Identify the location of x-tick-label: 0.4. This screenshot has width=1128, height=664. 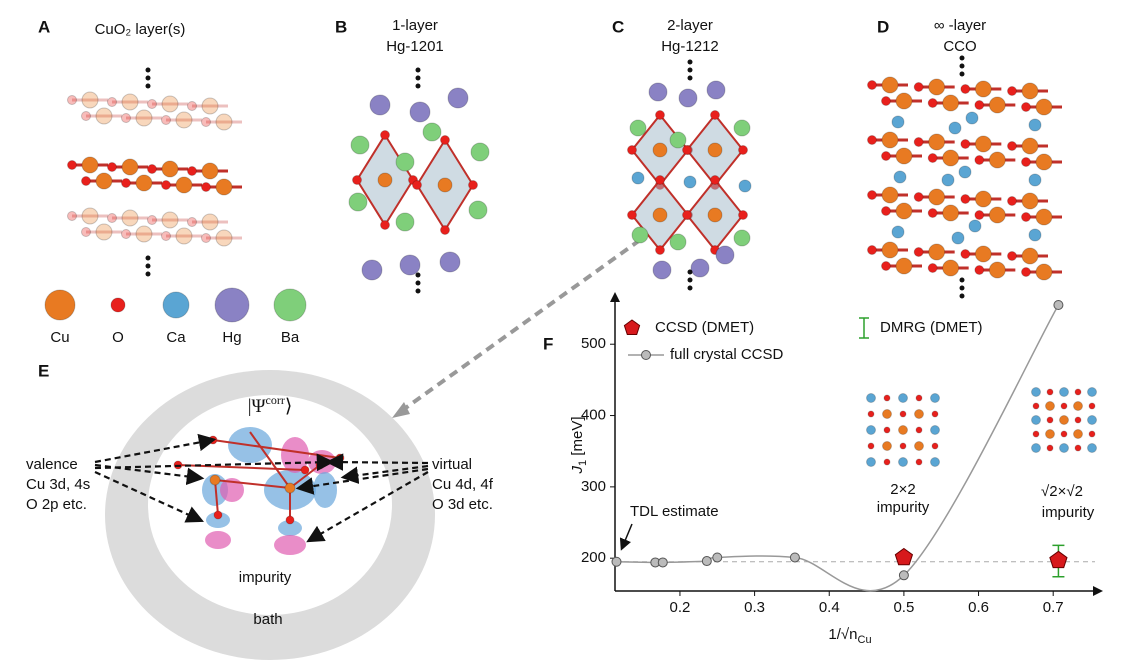
(829, 607).